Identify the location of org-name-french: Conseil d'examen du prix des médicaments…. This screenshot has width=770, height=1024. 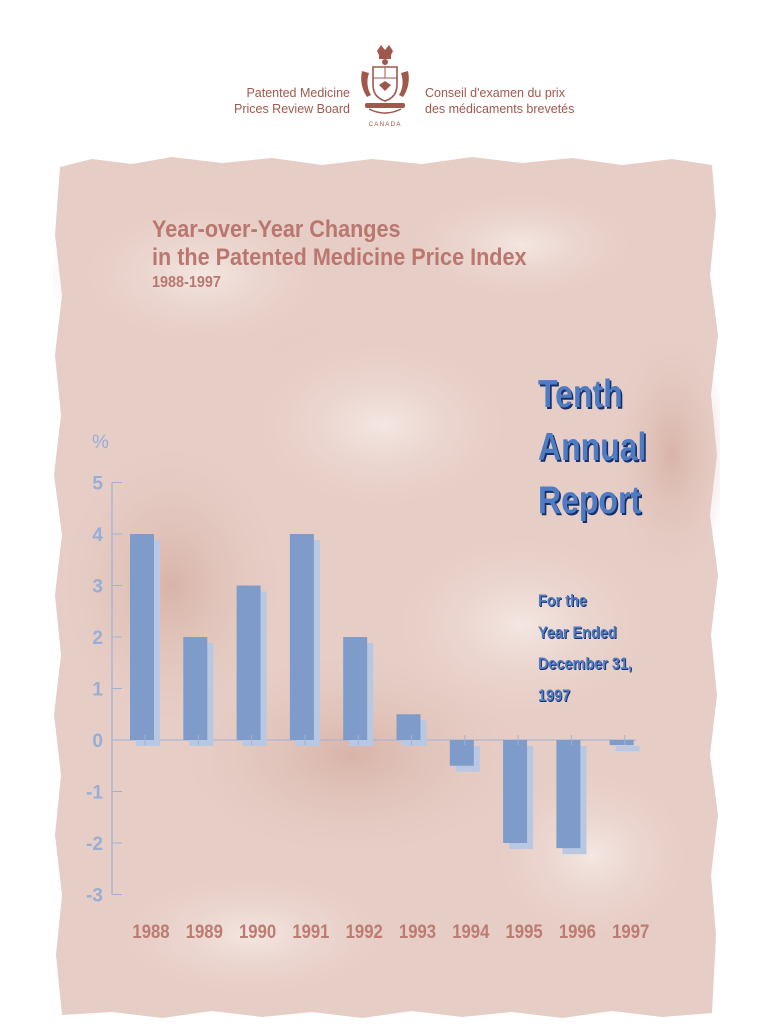
(499, 101).